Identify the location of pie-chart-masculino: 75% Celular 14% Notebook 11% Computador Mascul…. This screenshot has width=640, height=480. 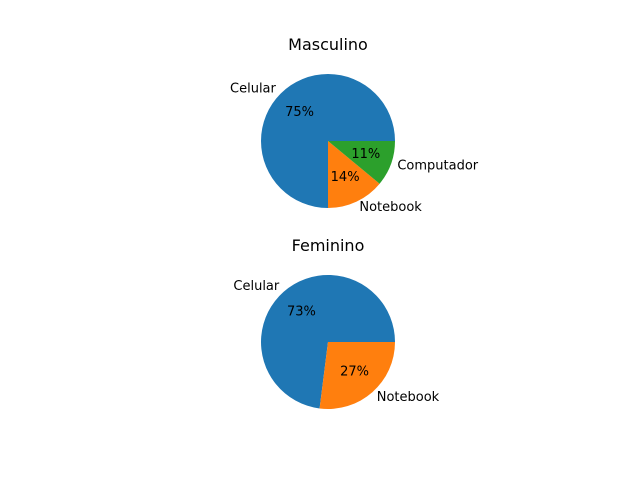
(354, 125).